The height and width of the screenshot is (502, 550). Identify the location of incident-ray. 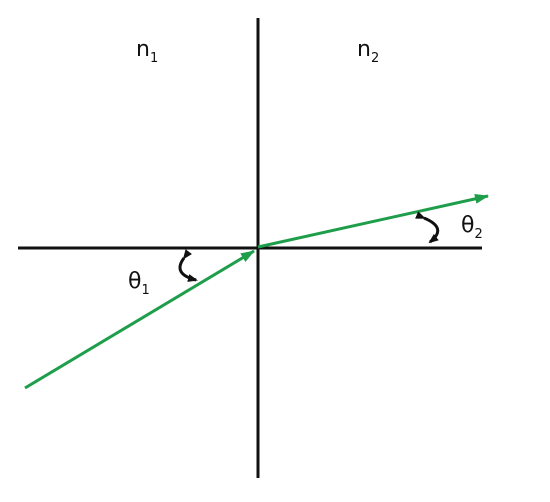
(139, 319).